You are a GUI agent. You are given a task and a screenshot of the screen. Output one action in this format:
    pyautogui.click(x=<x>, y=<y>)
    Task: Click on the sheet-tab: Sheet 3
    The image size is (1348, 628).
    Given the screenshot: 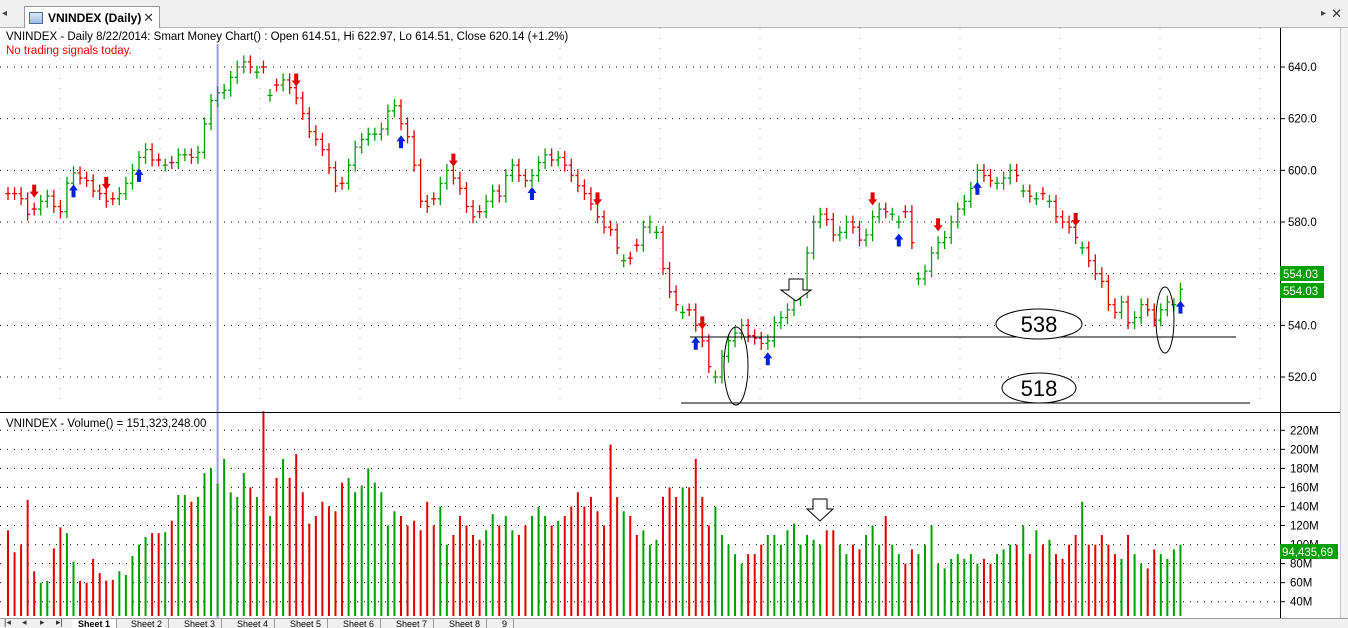 What is the action you would take?
    pyautogui.click(x=200, y=623)
    